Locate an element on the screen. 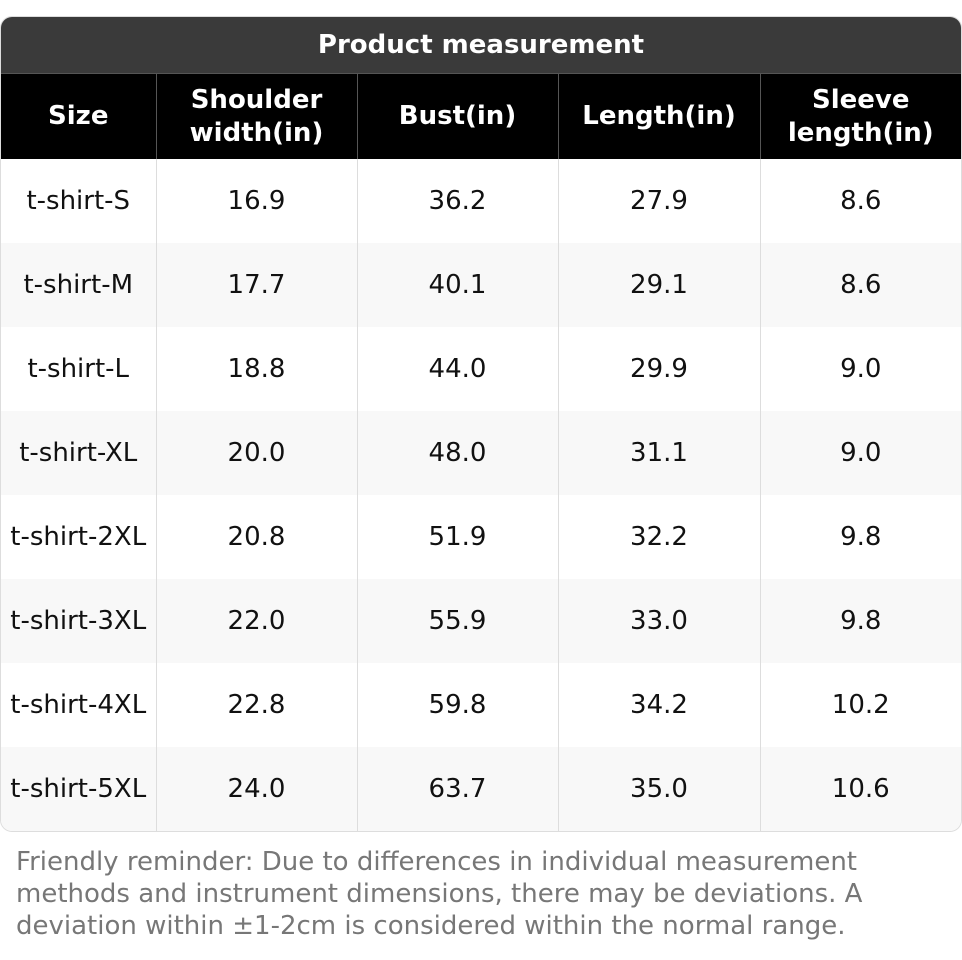  measurement-cell: 51.9 is located at coordinates (457, 537).